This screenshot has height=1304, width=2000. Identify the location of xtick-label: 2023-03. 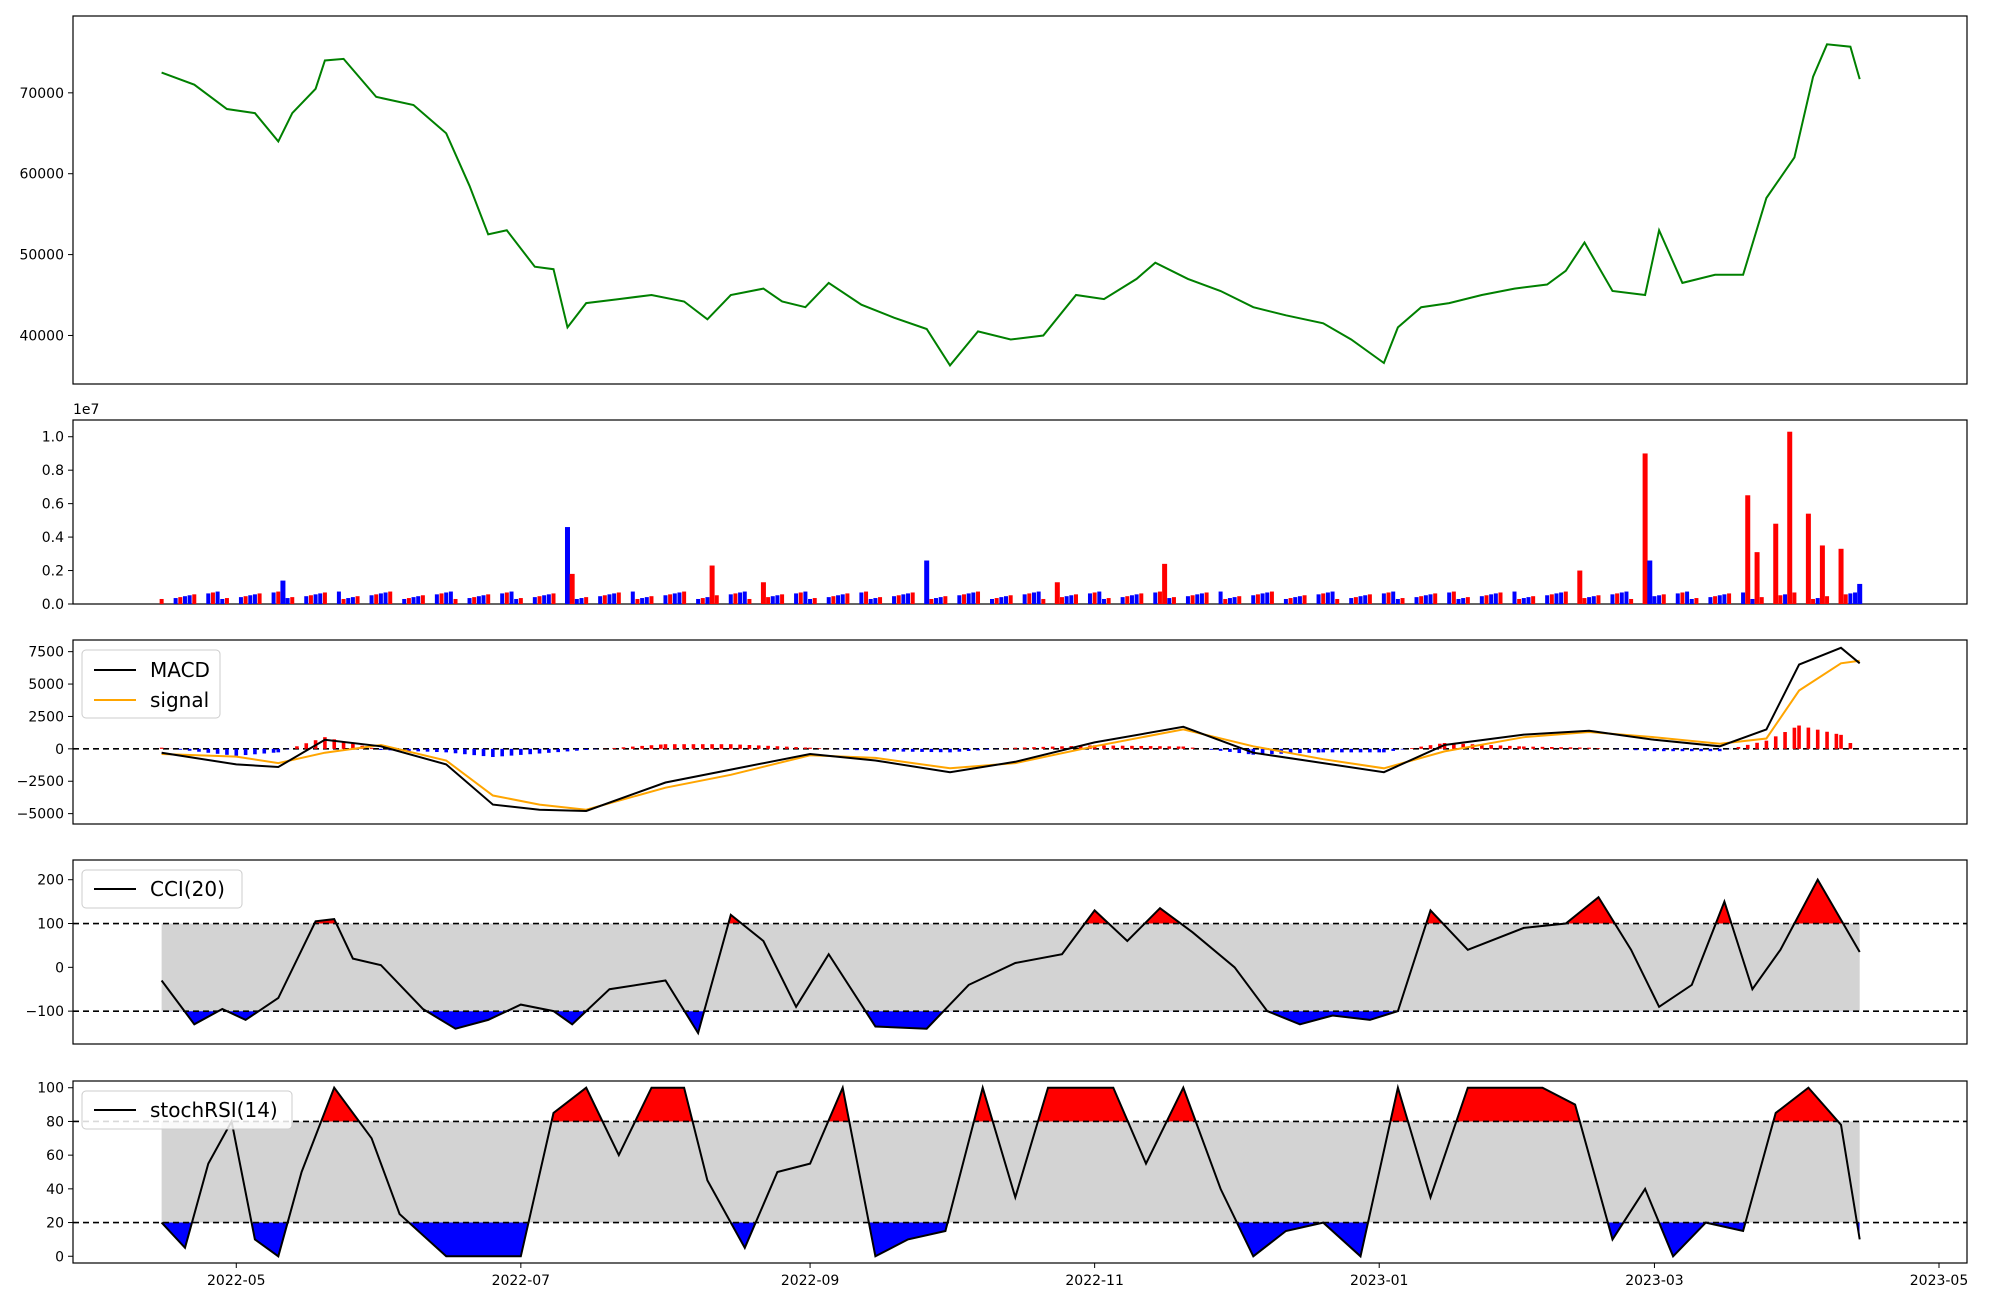
(1654, 1281).